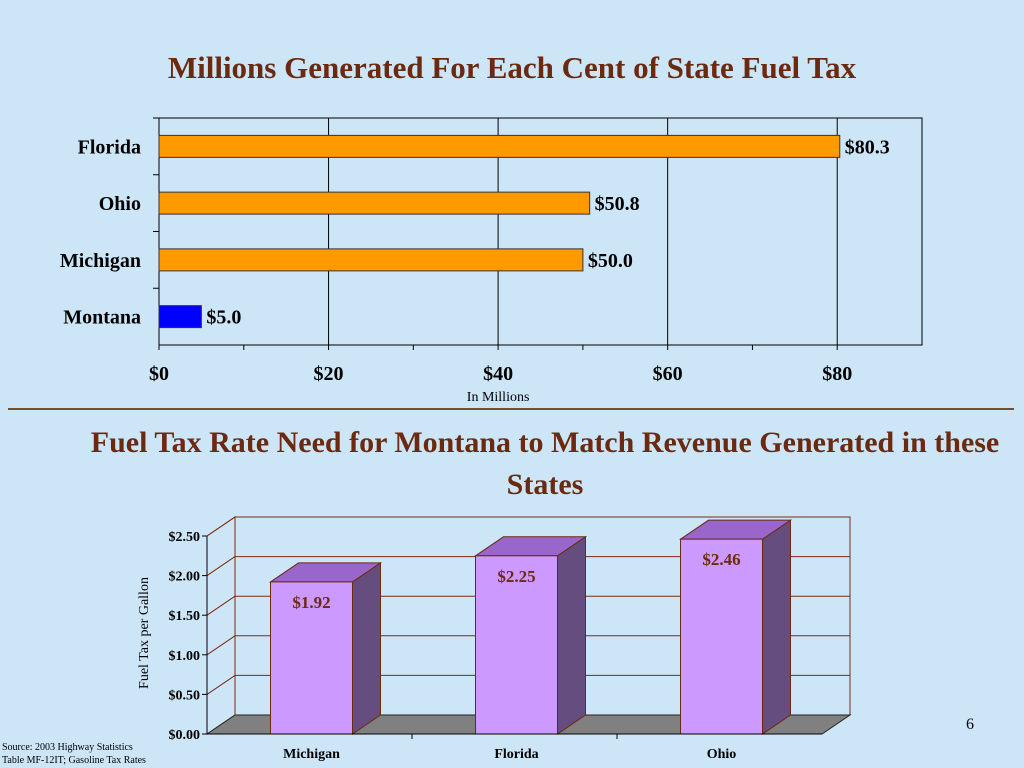  What do you see at coordinates (223, 318) in the screenshot?
I see `data-label: $5.0` at bounding box center [223, 318].